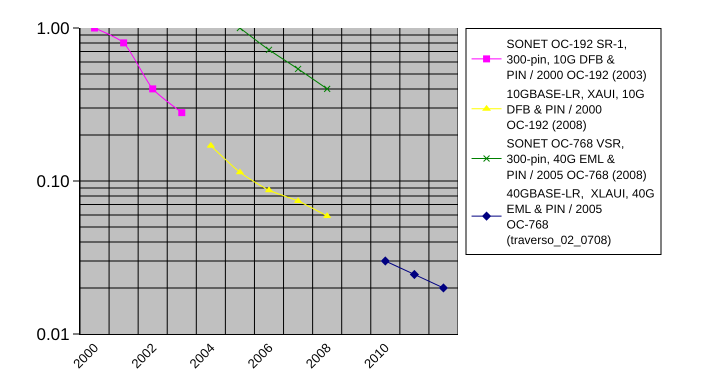 The width and height of the screenshot is (708, 384). Describe the element at coordinates (576, 159) in the screenshot. I see `legend-label: SONET OC-768 VSR, 300-pin, 40G EML & PIN / 2005 OC-768 (2008)` at that location.